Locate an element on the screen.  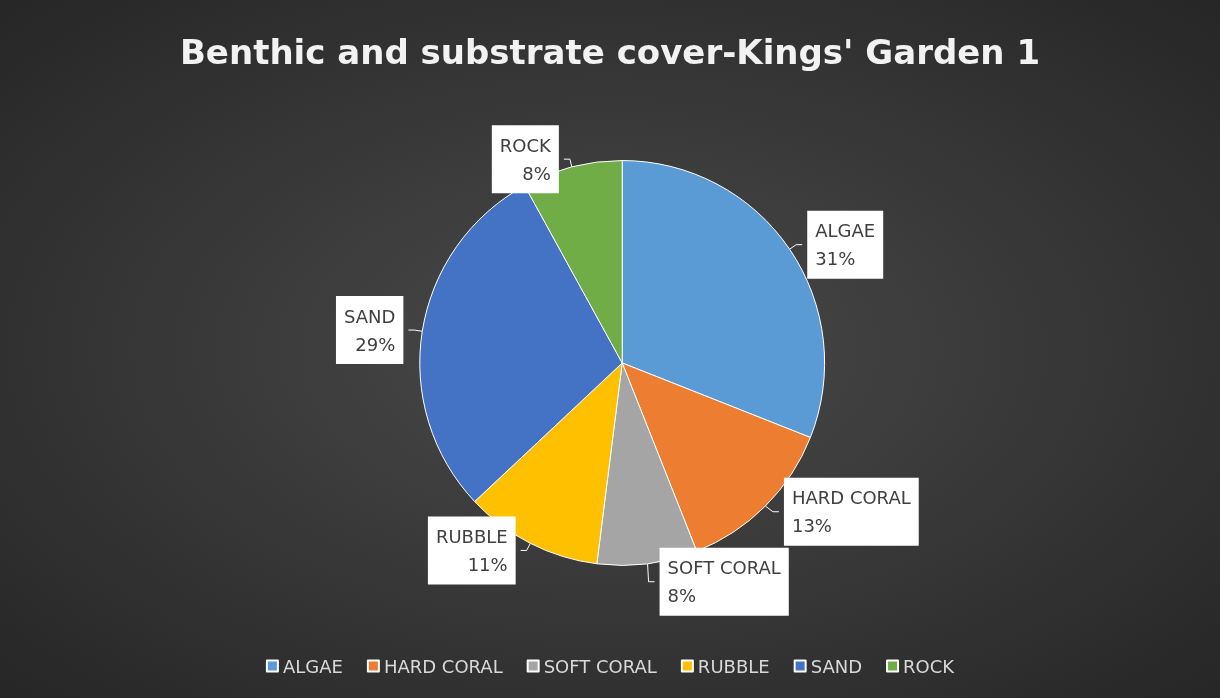
legend-label: SOFT CORAL is located at coordinates (600, 666).